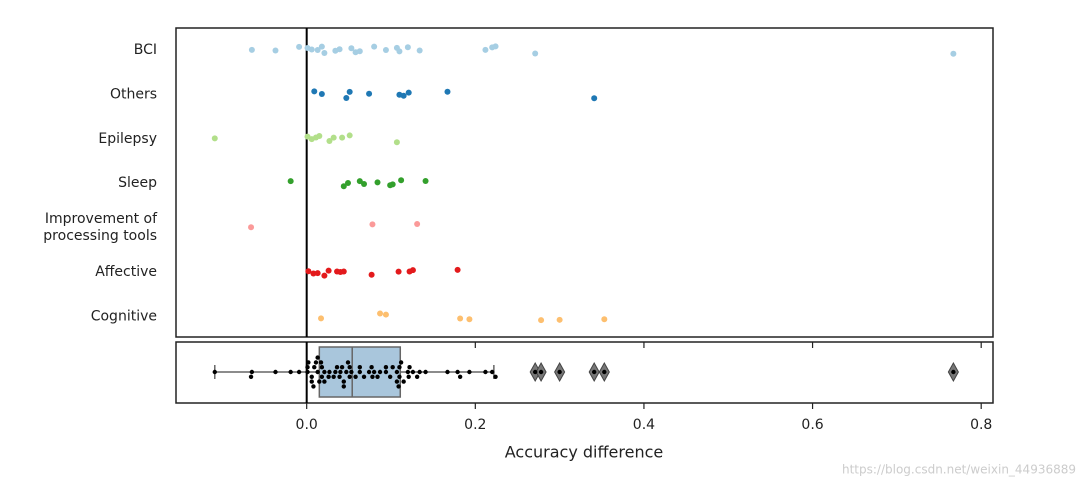 The image size is (1080, 489). Describe the element at coordinates (100, 227) in the screenshot. I see `y-tick-label: Improvement of processing tools` at that location.